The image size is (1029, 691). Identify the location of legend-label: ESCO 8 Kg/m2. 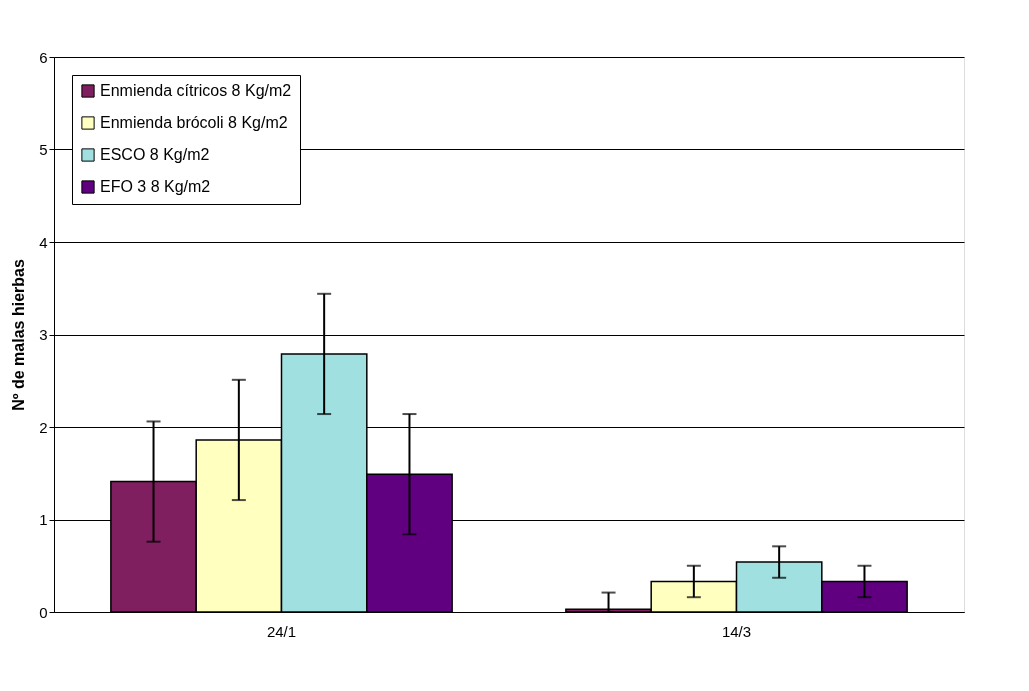
(155, 154).